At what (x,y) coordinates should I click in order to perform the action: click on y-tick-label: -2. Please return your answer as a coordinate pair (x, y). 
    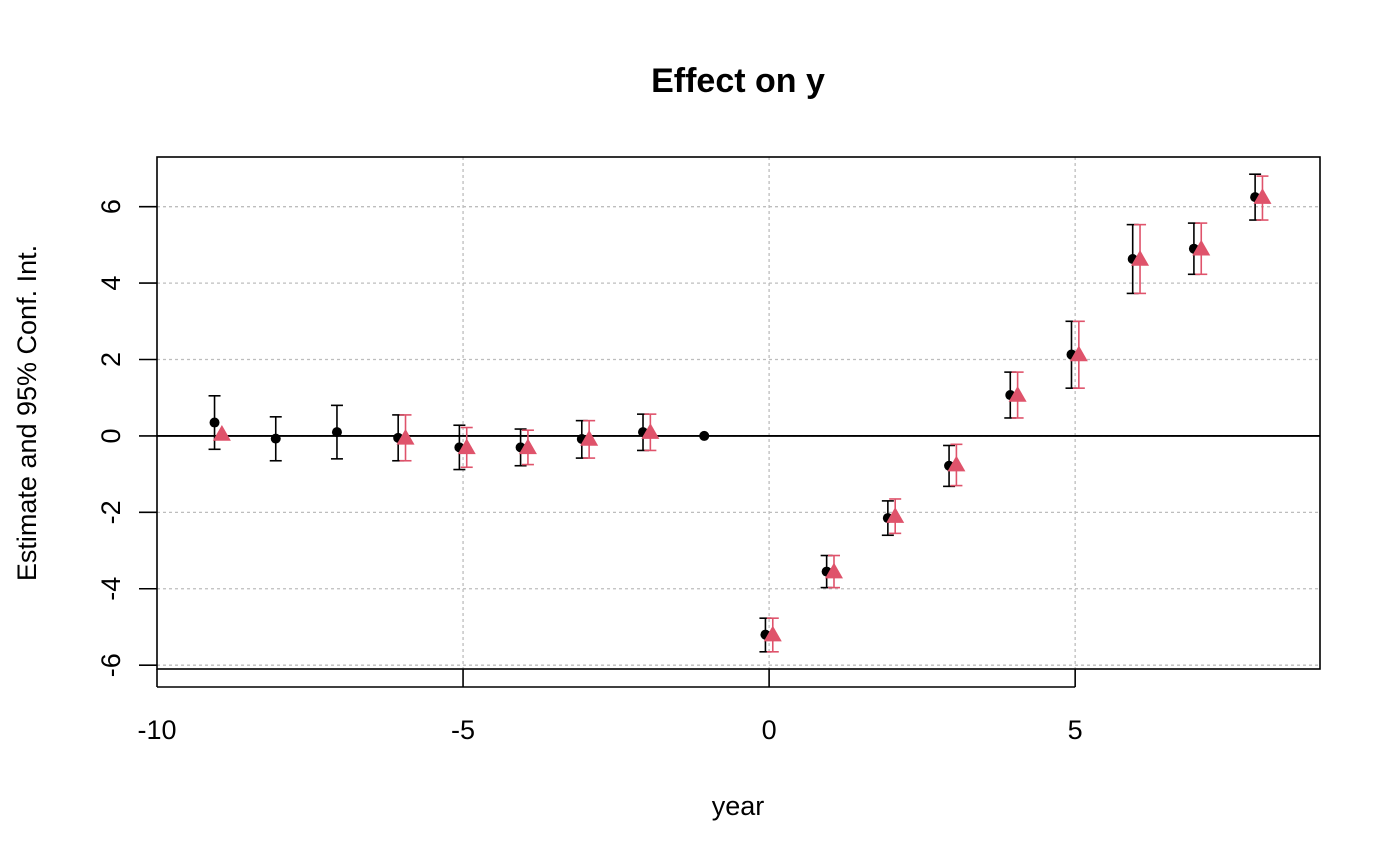
    Looking at the image, I should click on (111, 512).